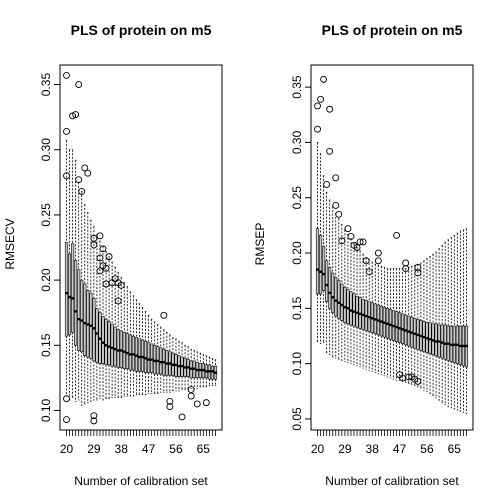 The height and width of the screenshot is (504, 504). Describe the element at coordinates (46, 280) in the screenshot. I see `rmsecv-y-tick-label-2: 0.20` at that location.